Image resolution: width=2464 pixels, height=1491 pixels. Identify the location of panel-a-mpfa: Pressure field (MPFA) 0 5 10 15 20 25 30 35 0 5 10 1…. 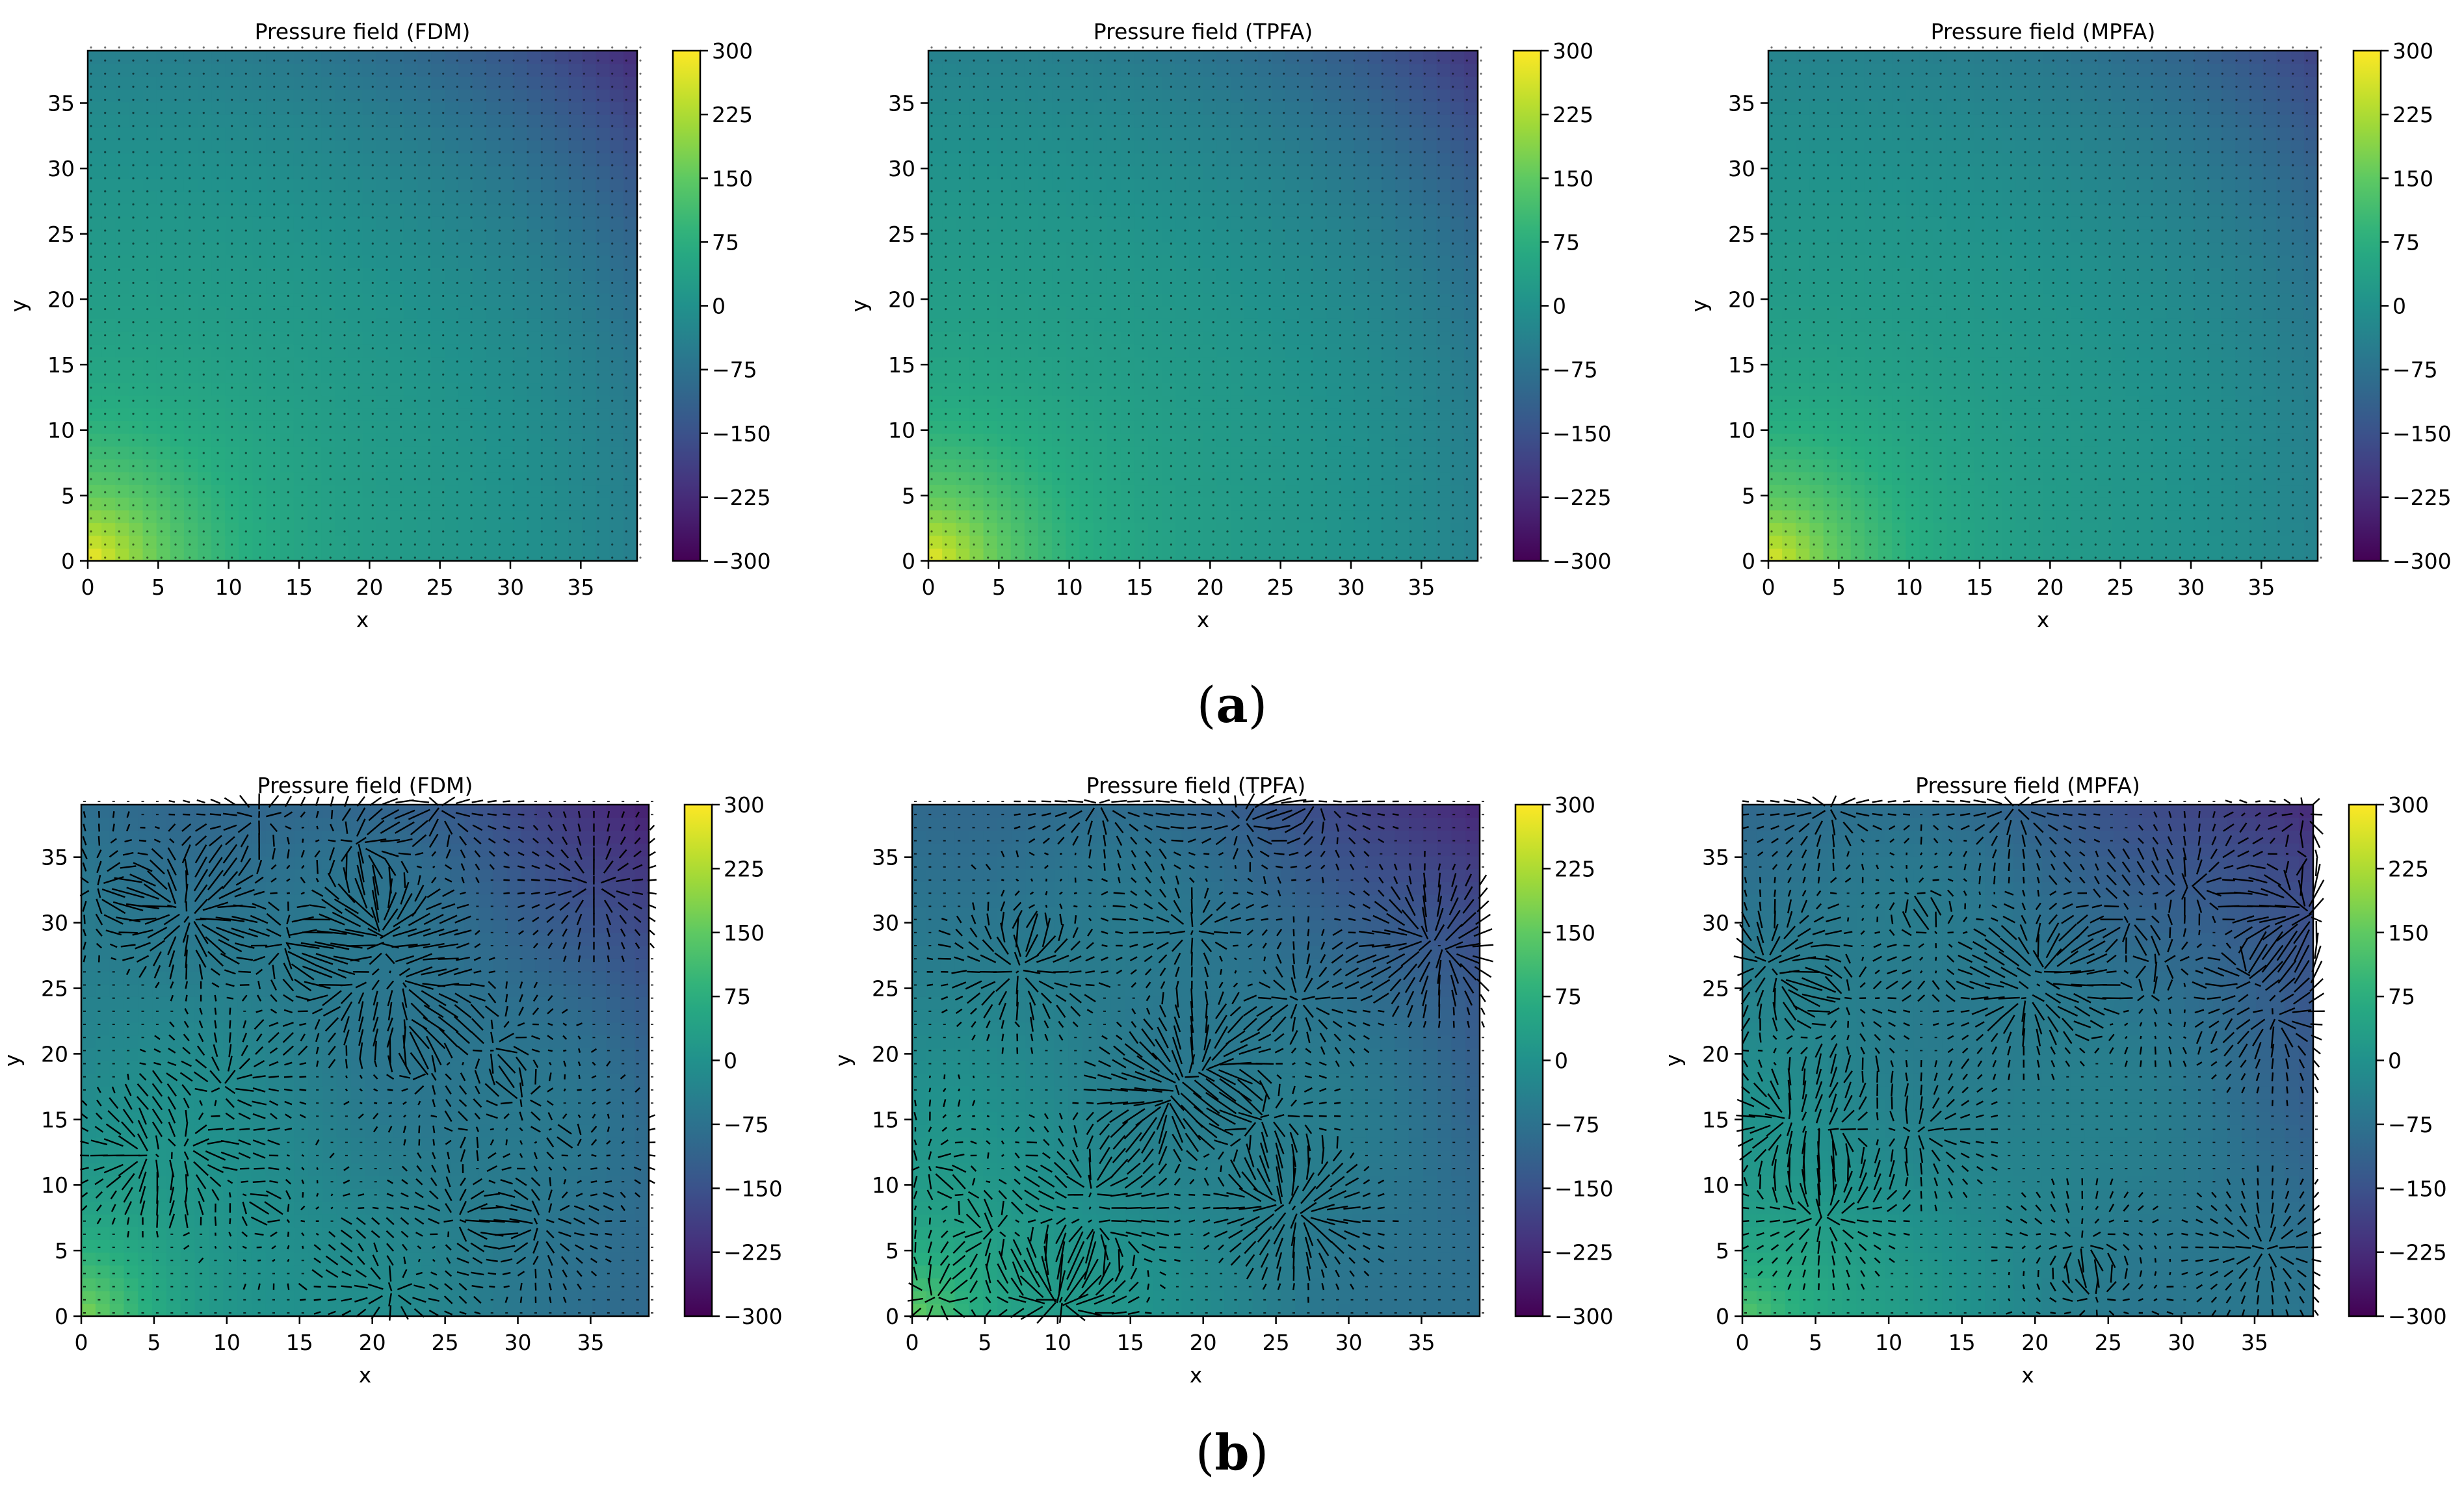
(2069, 325).